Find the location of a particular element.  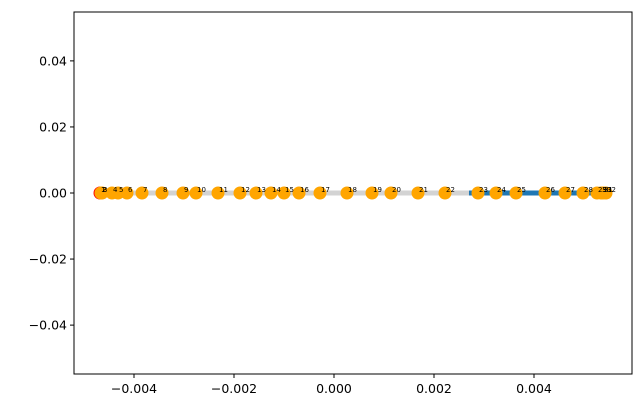

point-label: 1 is located at coordinates (103, 190).